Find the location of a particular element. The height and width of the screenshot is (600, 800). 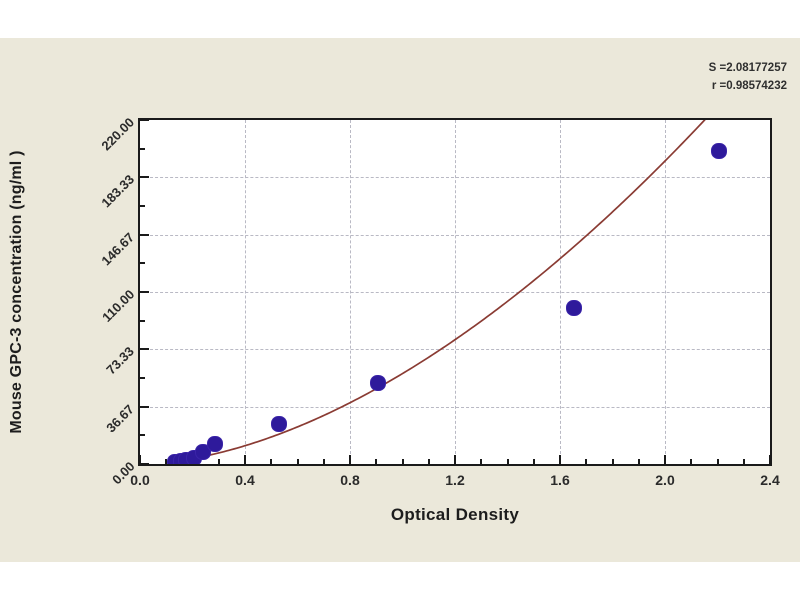

regression-stats-annotation: S =2.08177257 r =0.98574232 is located at coordinates (704, 78).